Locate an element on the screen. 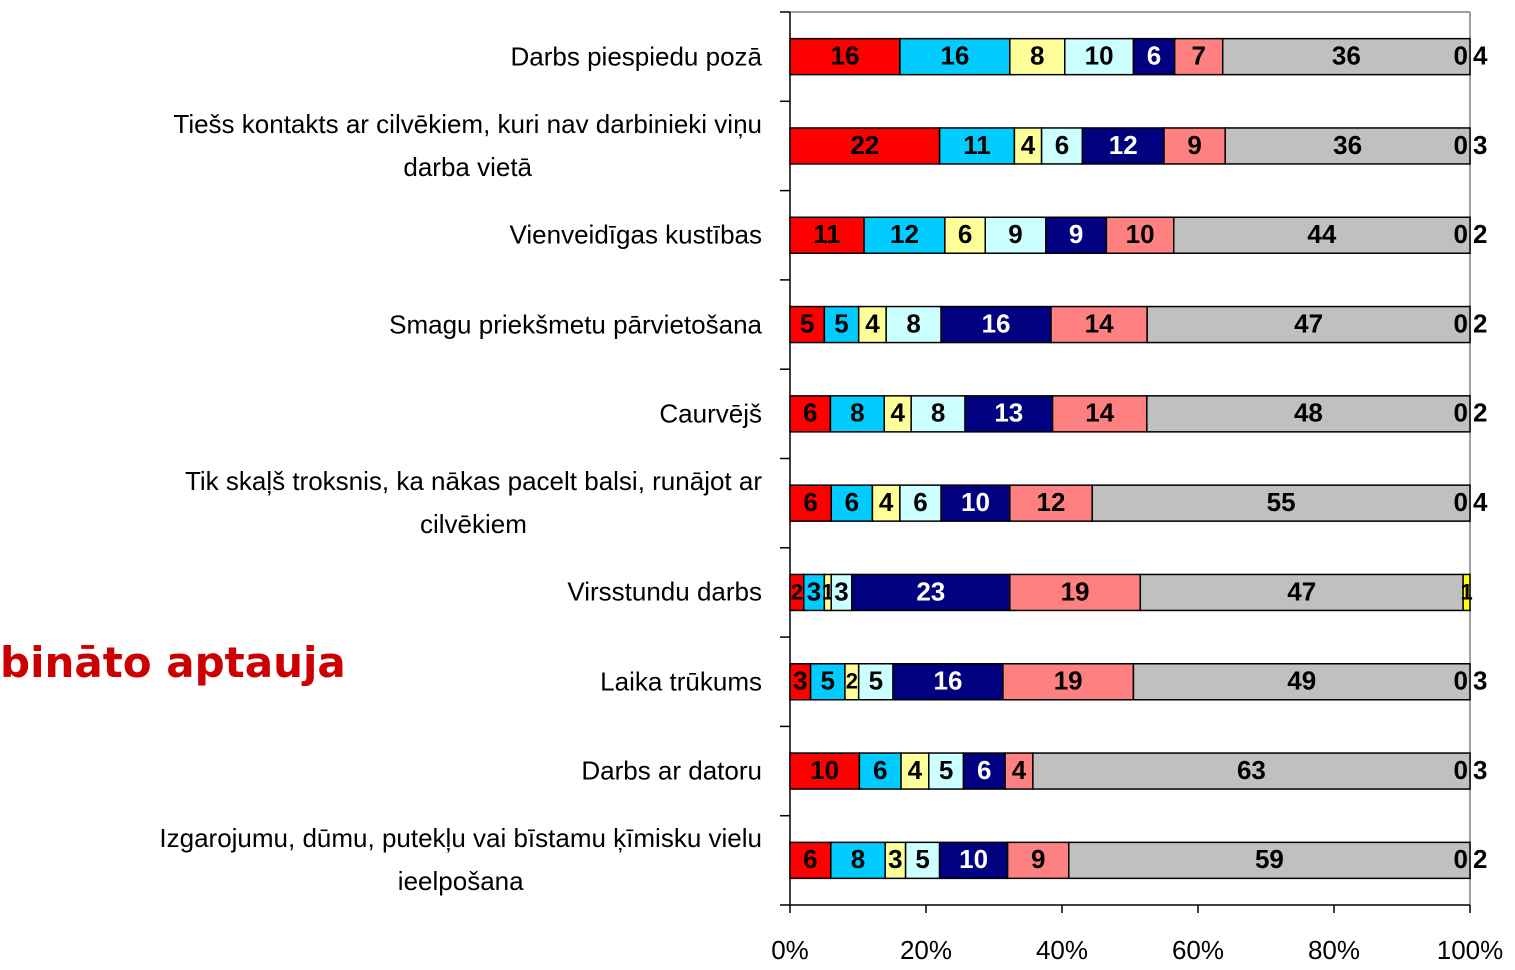 This screenshot has width=1515, height=970. category-label: Darbs piespiedu pozā is located at coordinates (636, 56).